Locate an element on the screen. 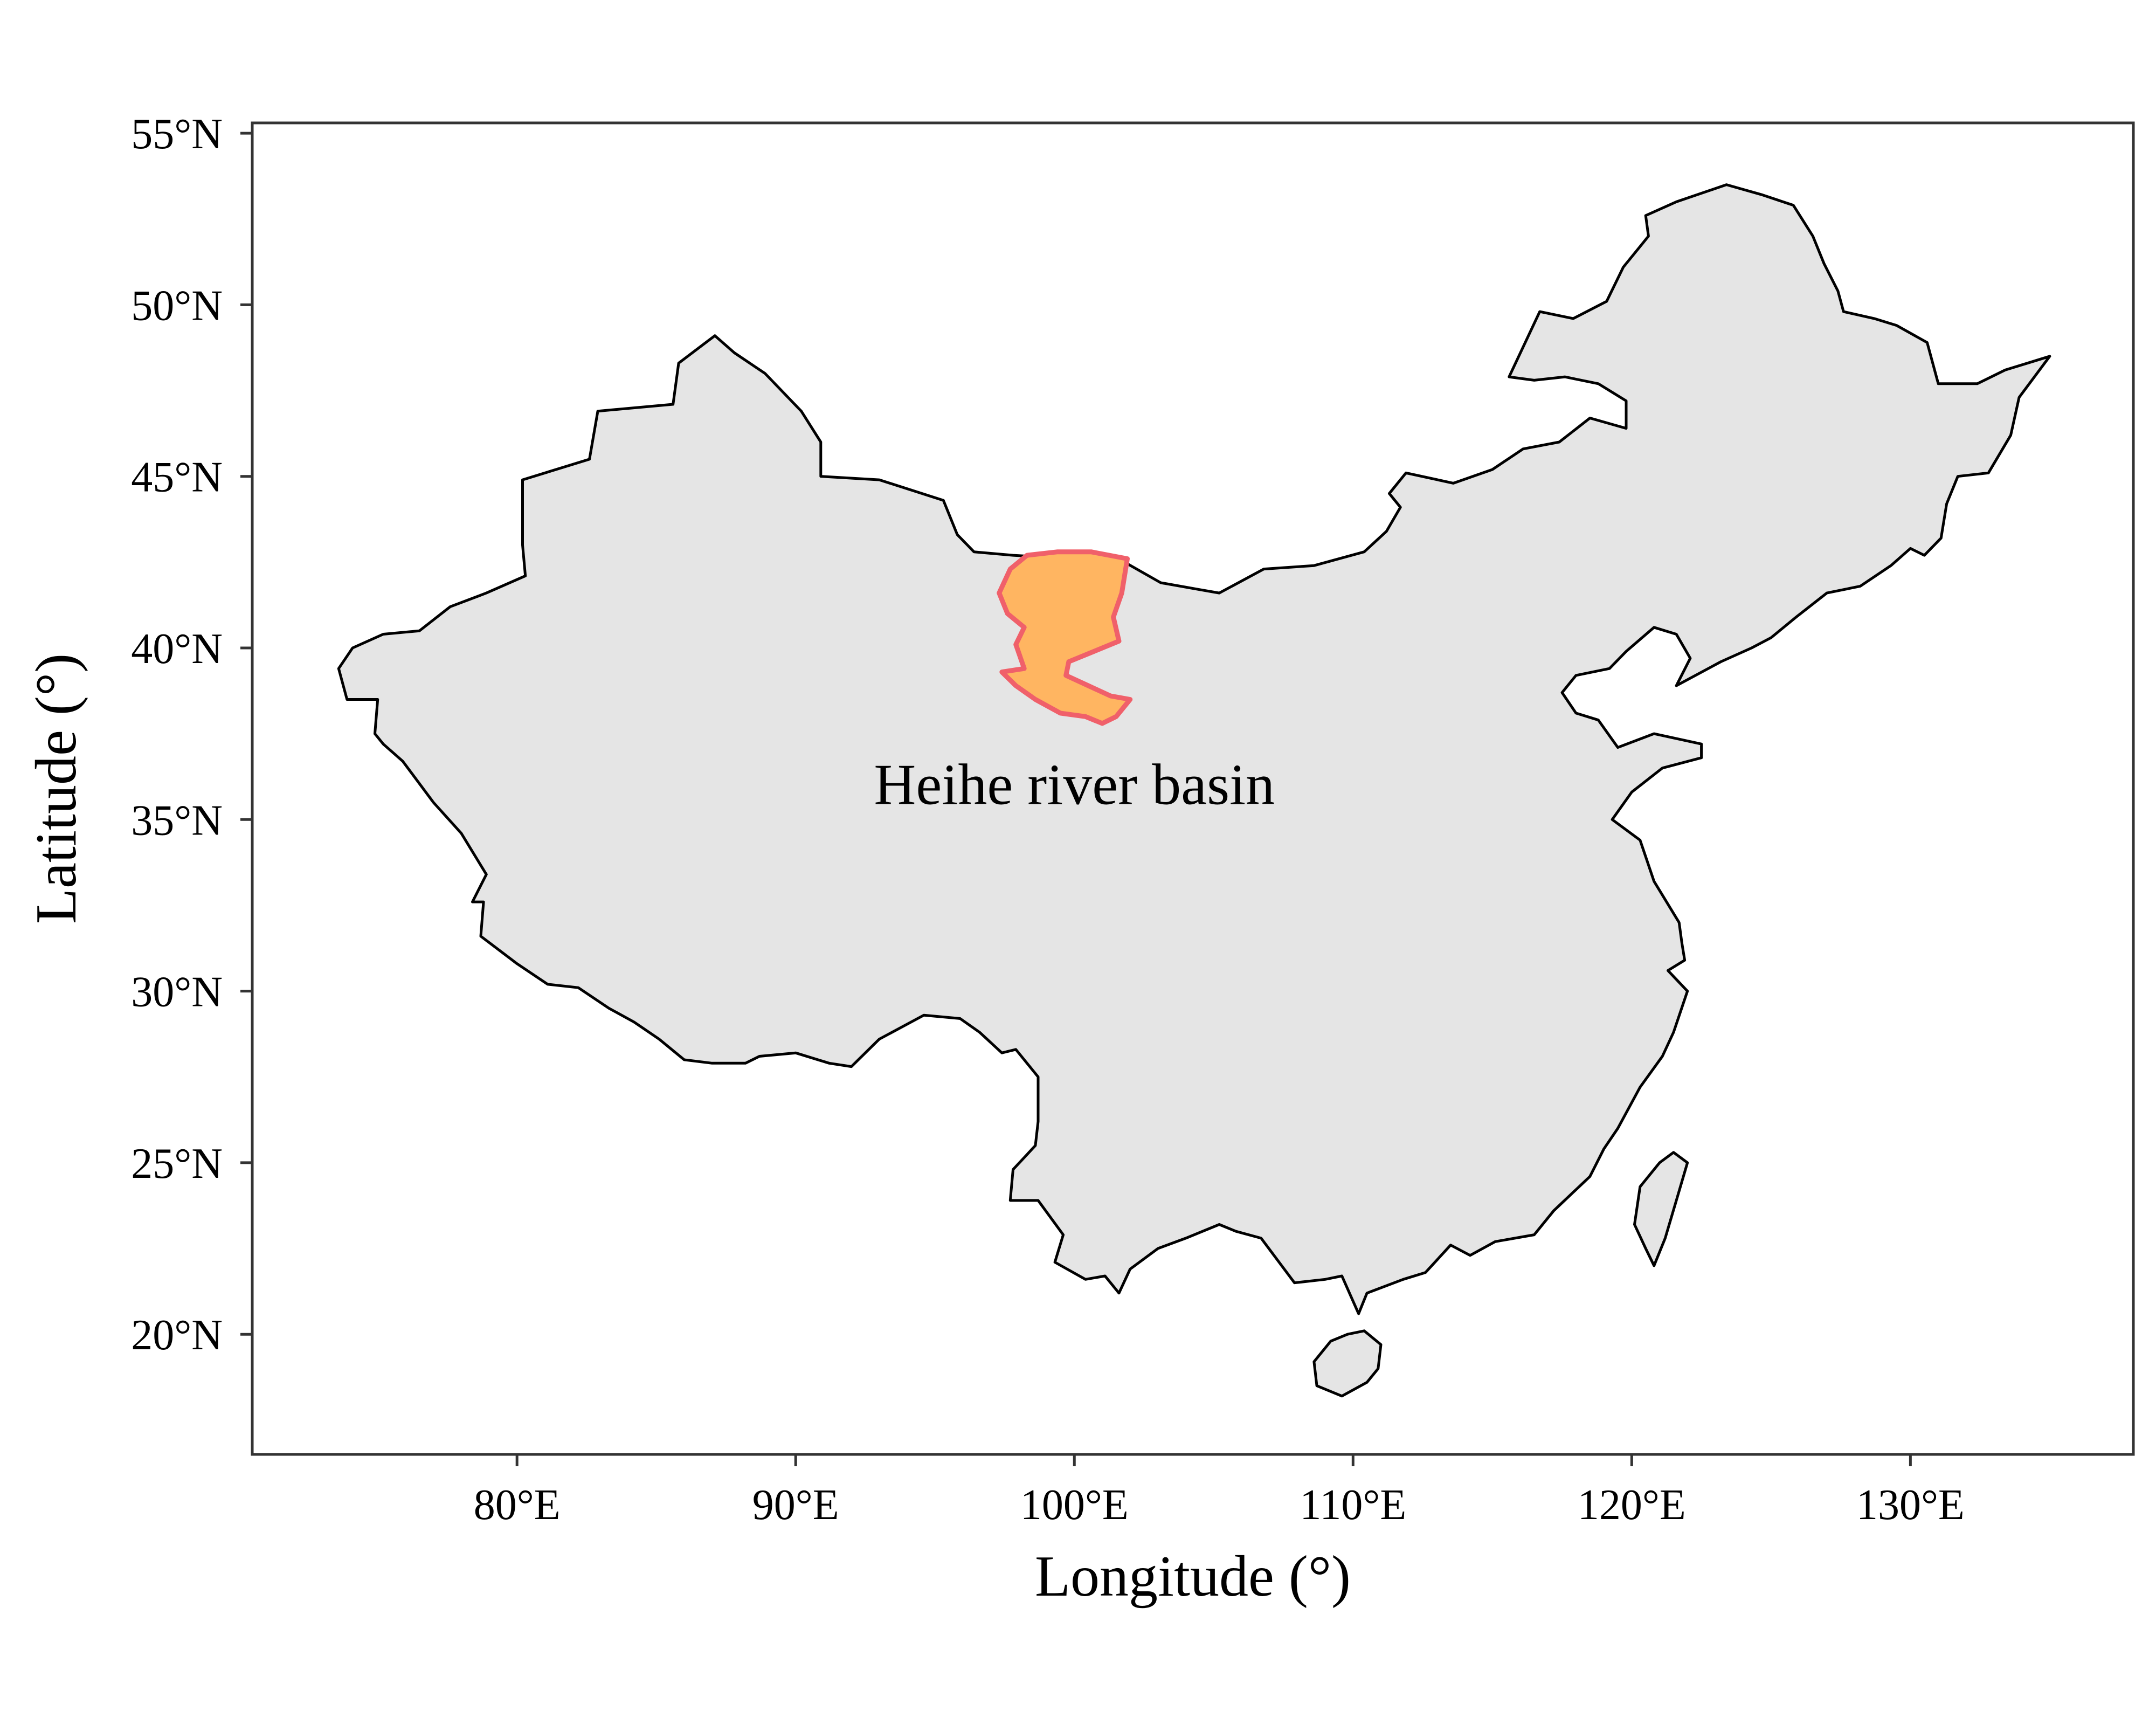 The height and width of the screenshot is (1725, 2156). x-tick-label: 80°E is located at coordinates (517, 1505).